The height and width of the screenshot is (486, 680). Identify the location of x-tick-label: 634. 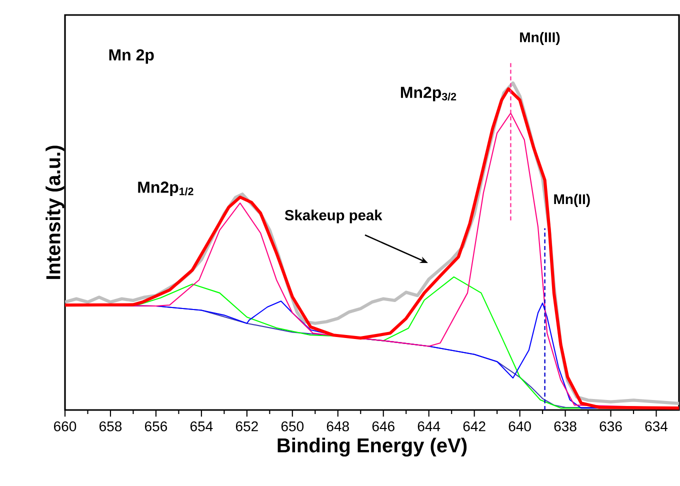
(656, 426).